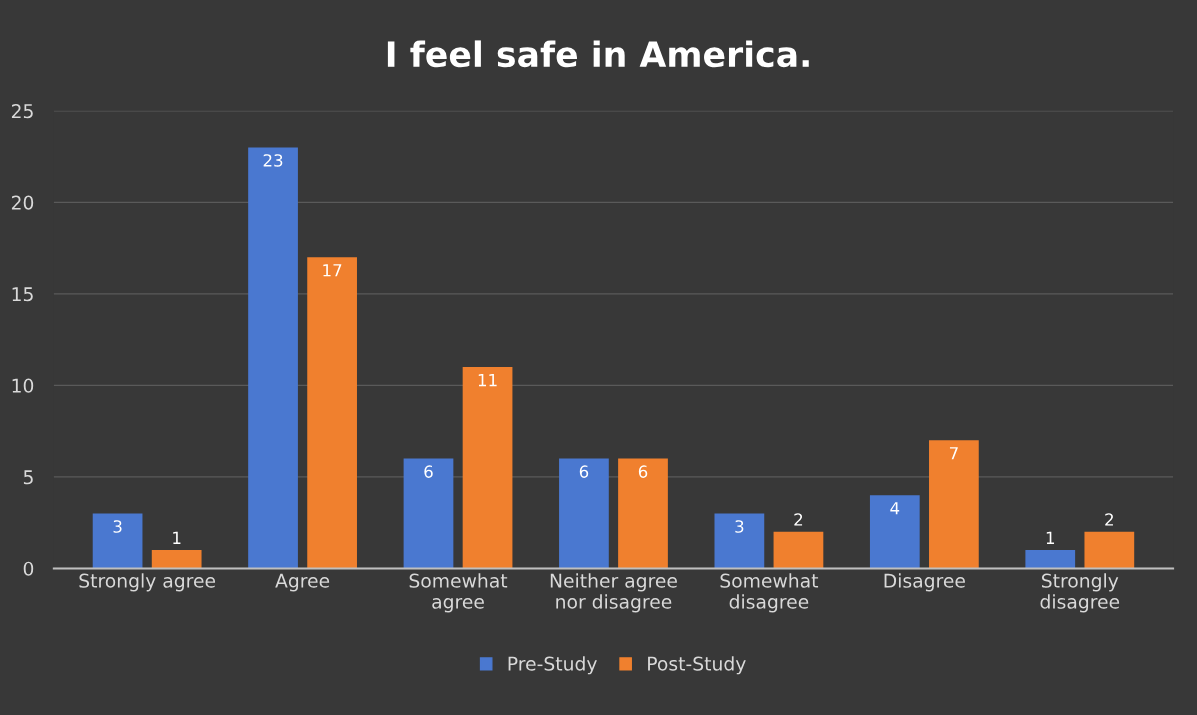  What do you see at coordinates (28, 477) in the screenshot?
I see `y-tick-label: 5` at bounding box center [28, 477].